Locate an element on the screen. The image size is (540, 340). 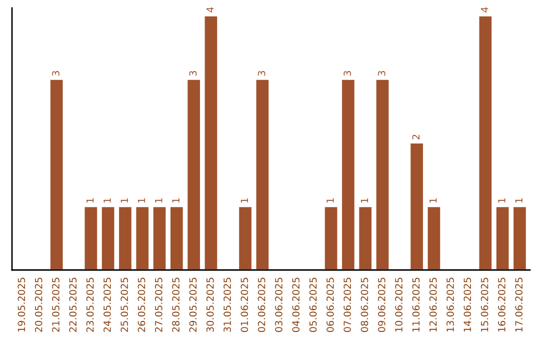
x-tick-label: 24.05.2025 is located at coordinates (107, 305).